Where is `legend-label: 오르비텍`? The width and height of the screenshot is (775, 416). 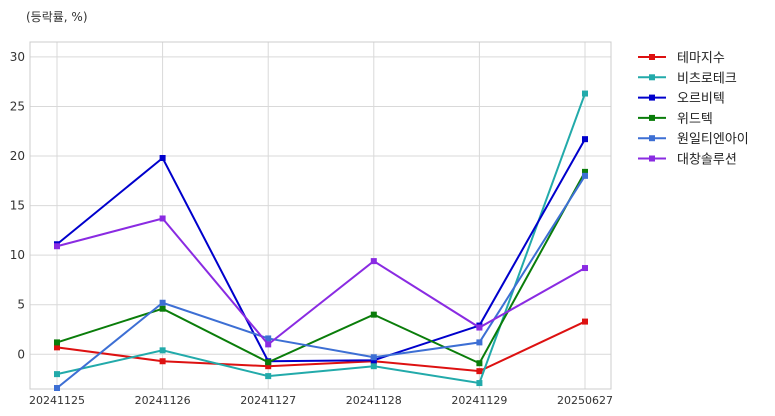
legend-label: 오르비텍 is located at coordinates (701, 99).